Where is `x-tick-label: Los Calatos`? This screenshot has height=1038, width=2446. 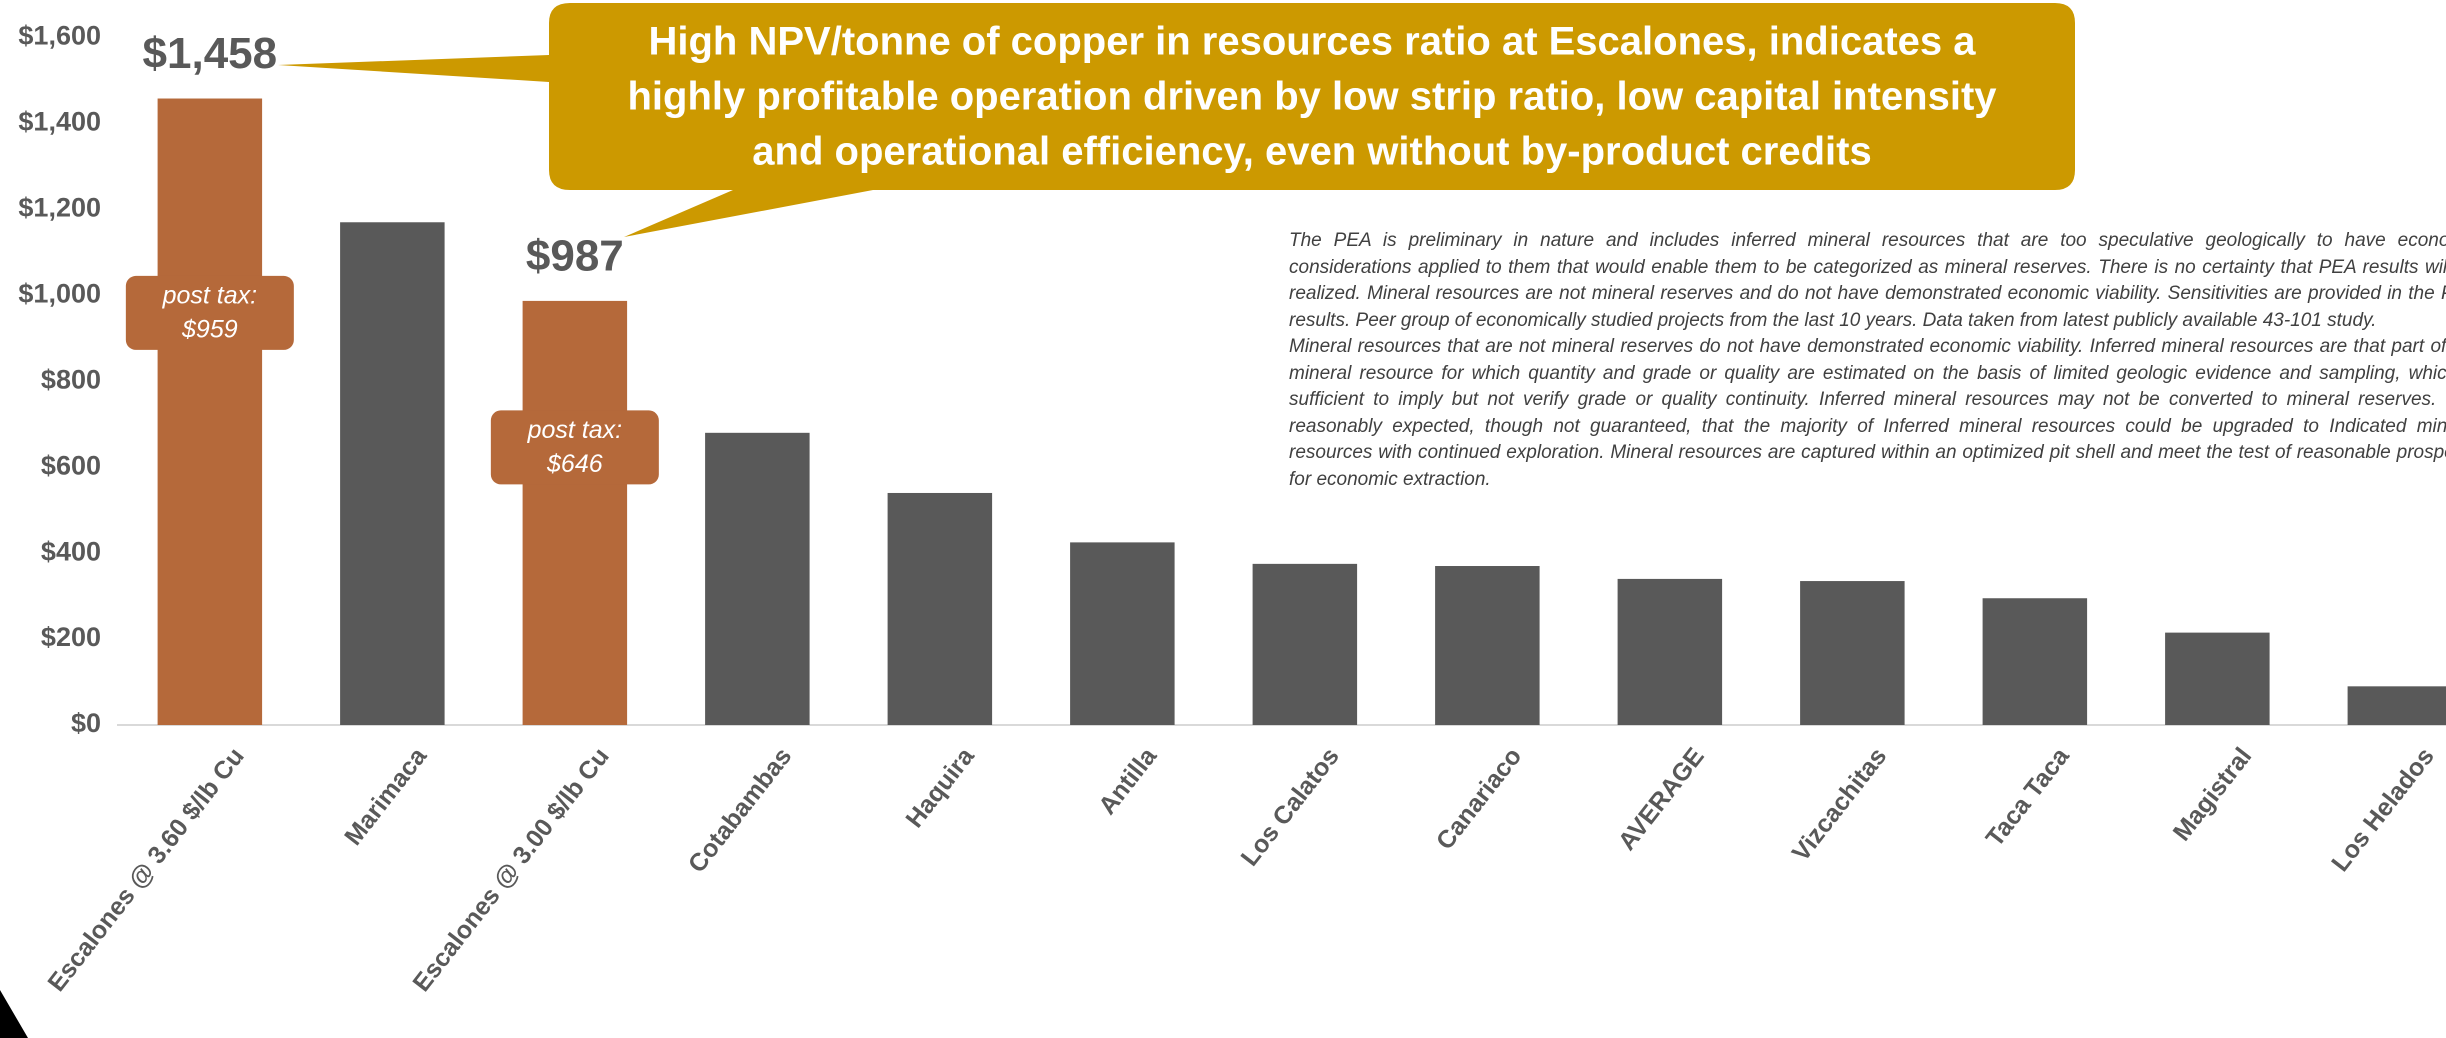 x-tick-label: Los Calatos is located at coordinates (1289, 807).